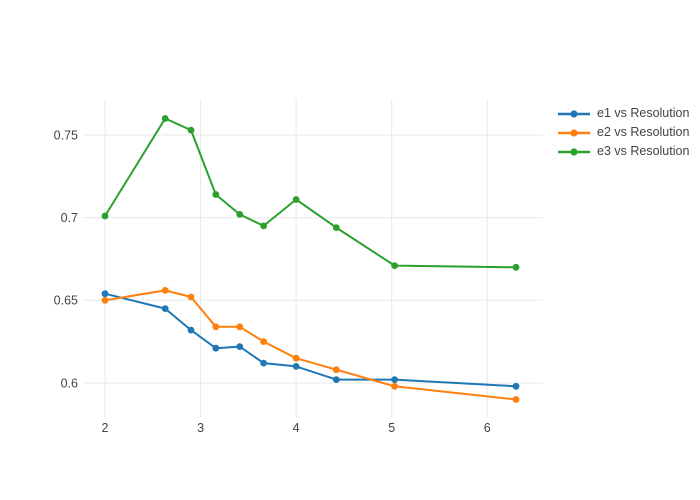 This screenshot has height=500, width=700. Describe the element at coordinates (296, 428) in the screenshot. I see `x-tick-label: 4` at that location.